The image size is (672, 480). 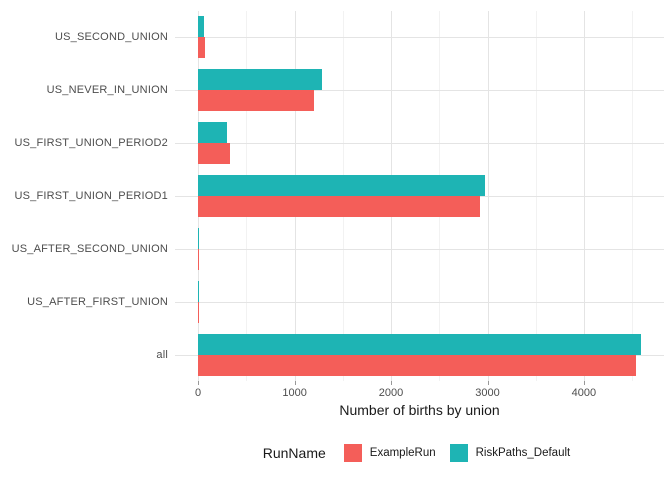 What do you see at coordinates (402, 453) in the screenshot?
I see `legend-label-examplerun: ExampleRun` at bounding box center [402, 453].